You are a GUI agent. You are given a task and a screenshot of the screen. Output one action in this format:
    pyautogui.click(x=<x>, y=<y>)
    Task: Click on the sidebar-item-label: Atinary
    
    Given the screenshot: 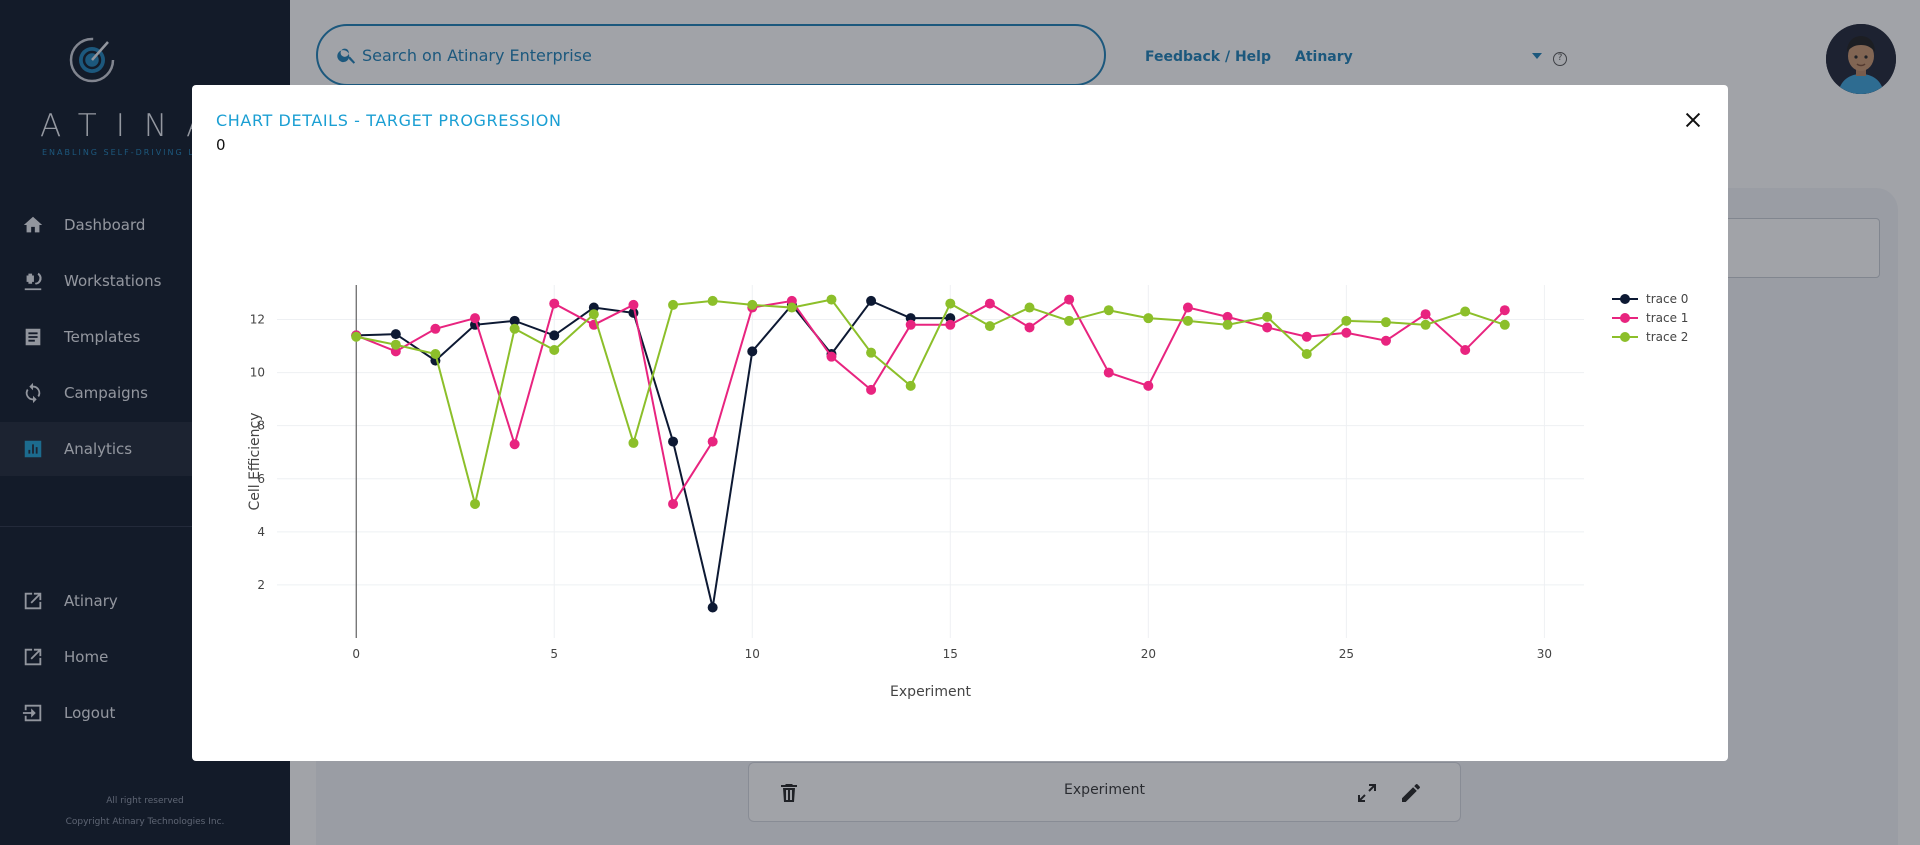 What is the action you would take?
    pyautogui.click(x=91, y=601)
    